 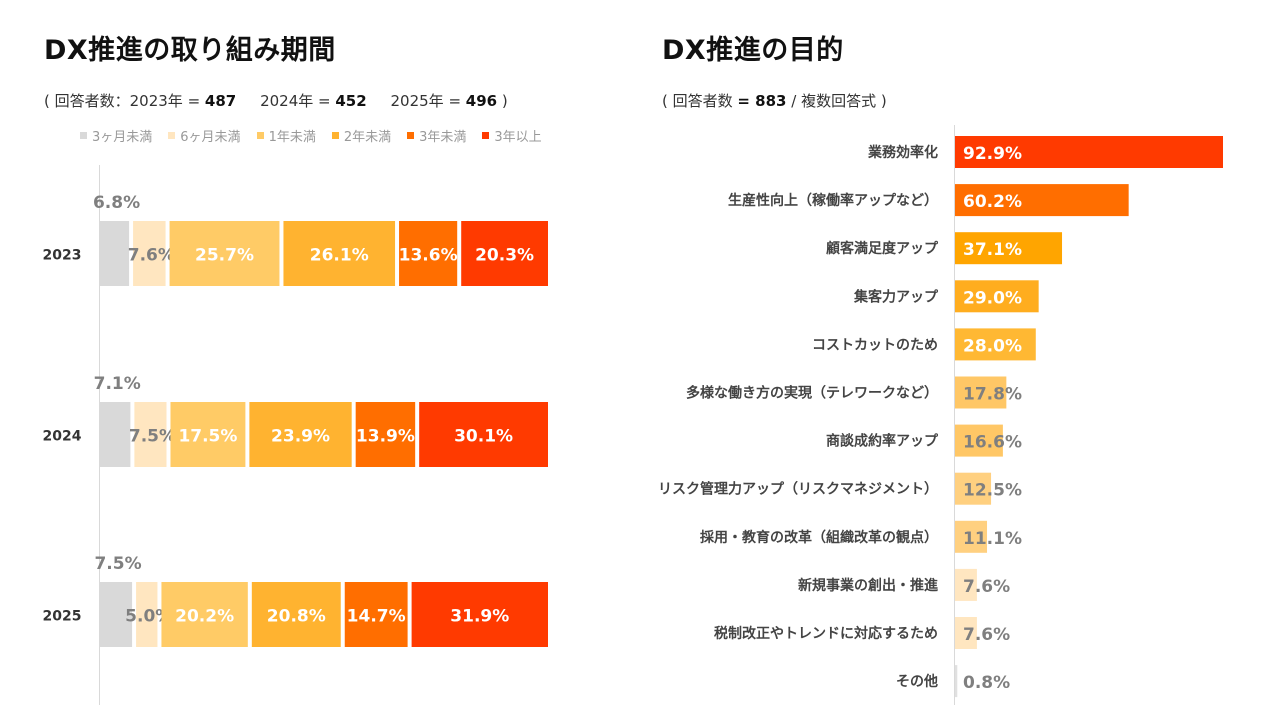 What do you see at coordinates (351, 101) in the screenshot?
I see `group-n: 452` at bounding box center [351, 101].